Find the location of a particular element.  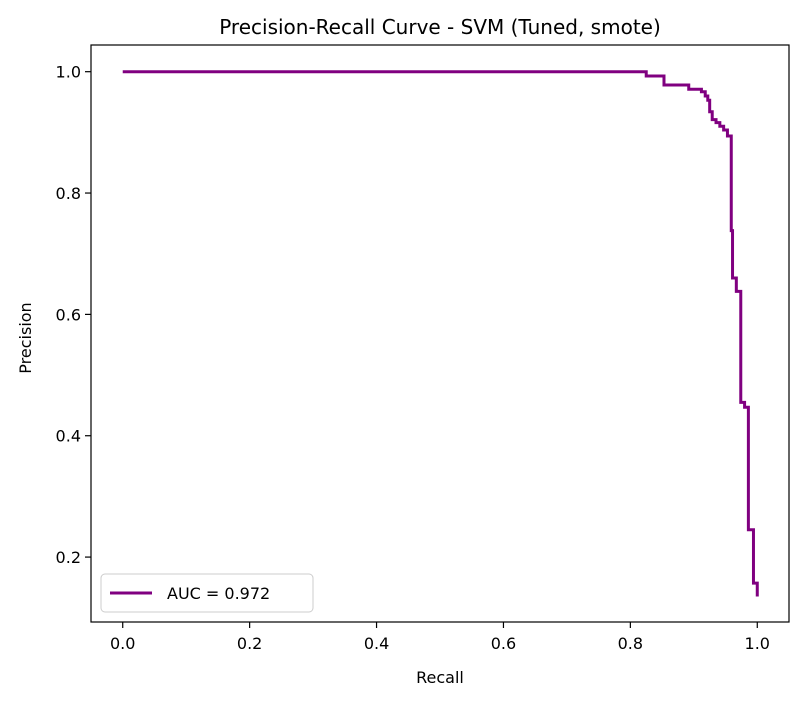

x-tick-label: 0.0 is located at coordinates (122, 643).